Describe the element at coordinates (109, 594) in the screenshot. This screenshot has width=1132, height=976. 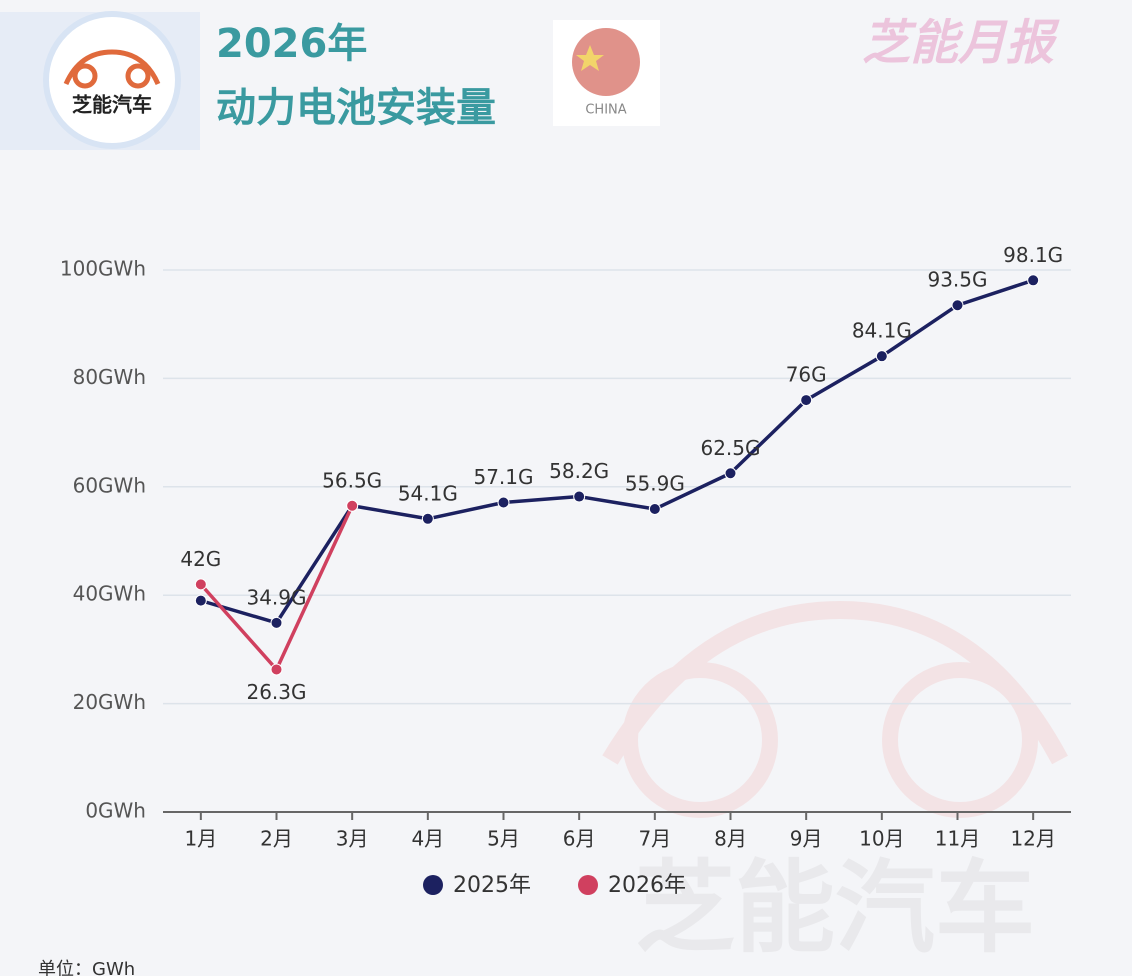
I see `y-tick-label: 40GWh` at that location.